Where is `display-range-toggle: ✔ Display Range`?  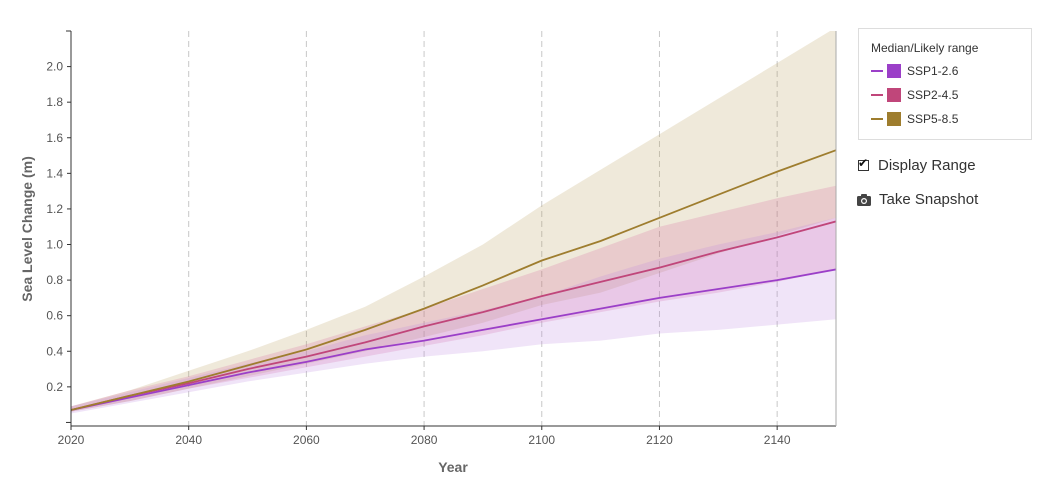
display-range-toggle: ✔ Display Range is located at coordinates (916, 165).